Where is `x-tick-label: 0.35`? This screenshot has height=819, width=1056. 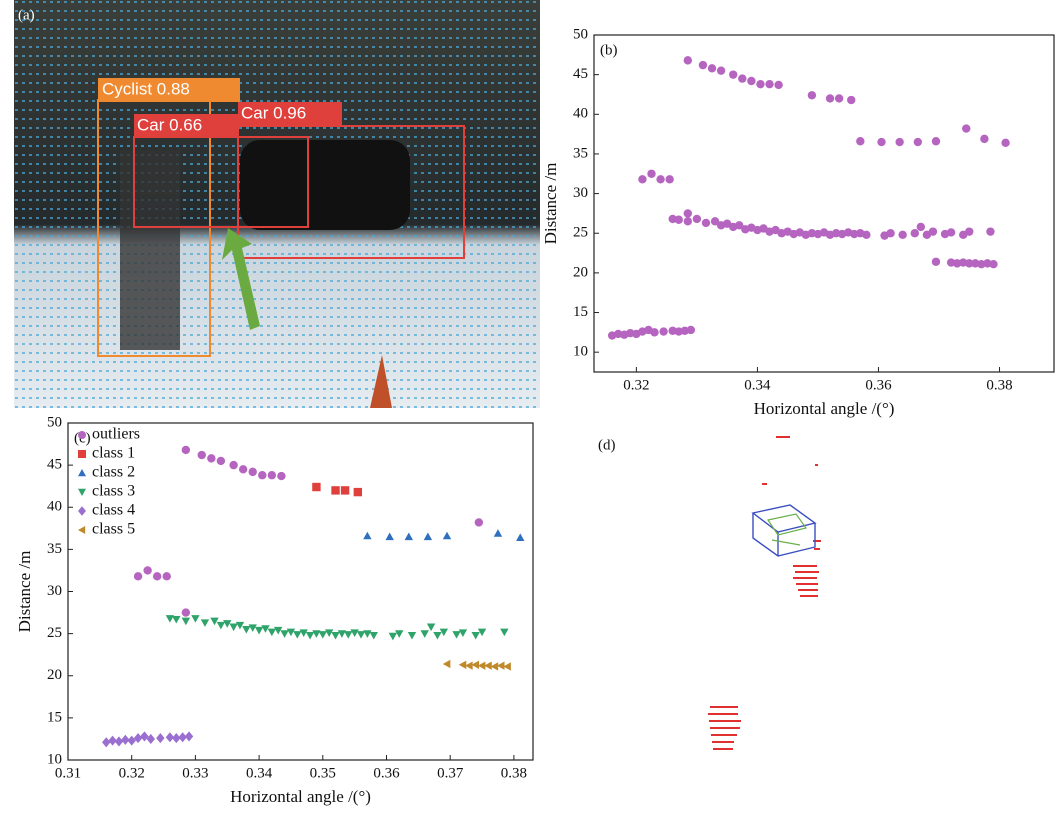 x-tick-label: 0.35 is located at coordinates (323, 773).